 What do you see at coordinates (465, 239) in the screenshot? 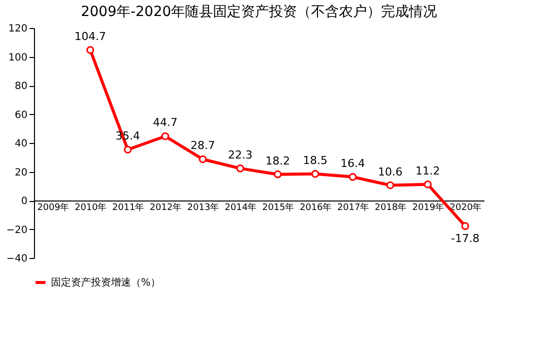
I see `data-label: -17.8` at bounding box center [465, 239].